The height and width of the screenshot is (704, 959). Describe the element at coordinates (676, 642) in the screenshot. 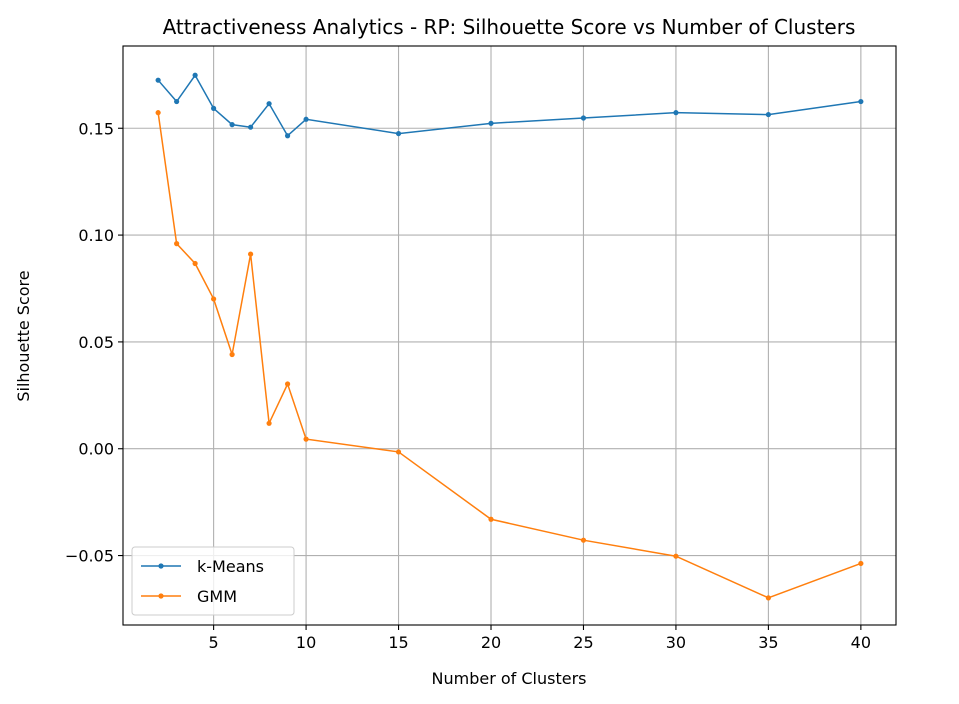

I see `x-tick-label: 30` at that location.